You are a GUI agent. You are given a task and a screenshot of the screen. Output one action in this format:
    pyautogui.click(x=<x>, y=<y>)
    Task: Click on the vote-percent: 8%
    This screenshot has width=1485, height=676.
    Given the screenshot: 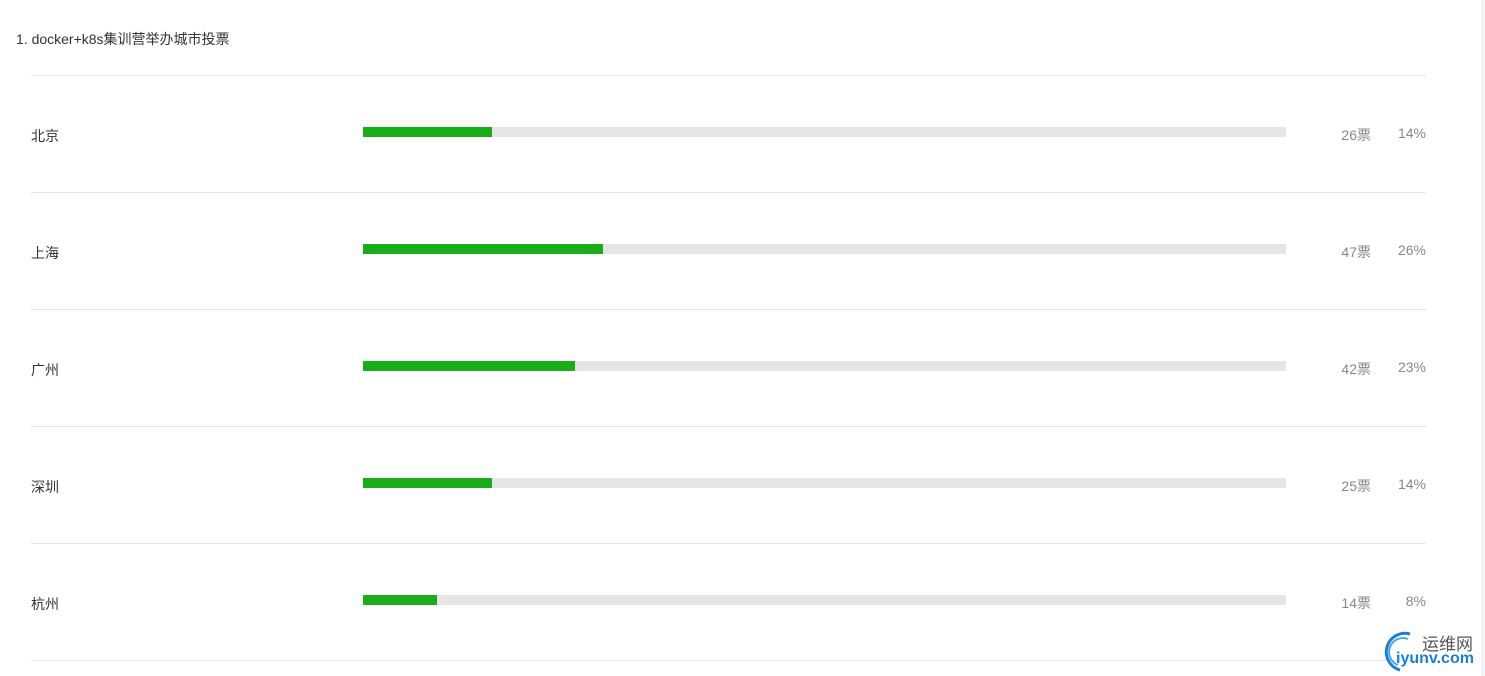 What is the action you would take?
    pyautogui.click(x=1415, y=601)
    